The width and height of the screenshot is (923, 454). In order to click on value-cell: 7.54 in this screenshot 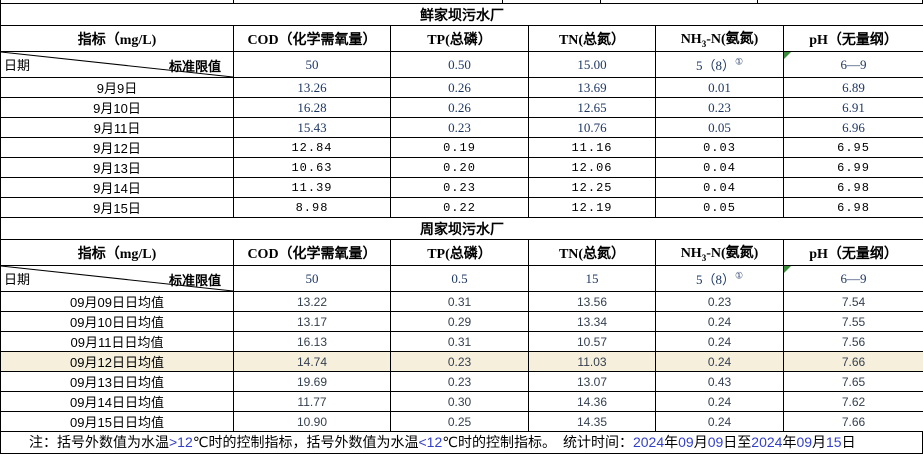, I will do `click(853, 302)`.